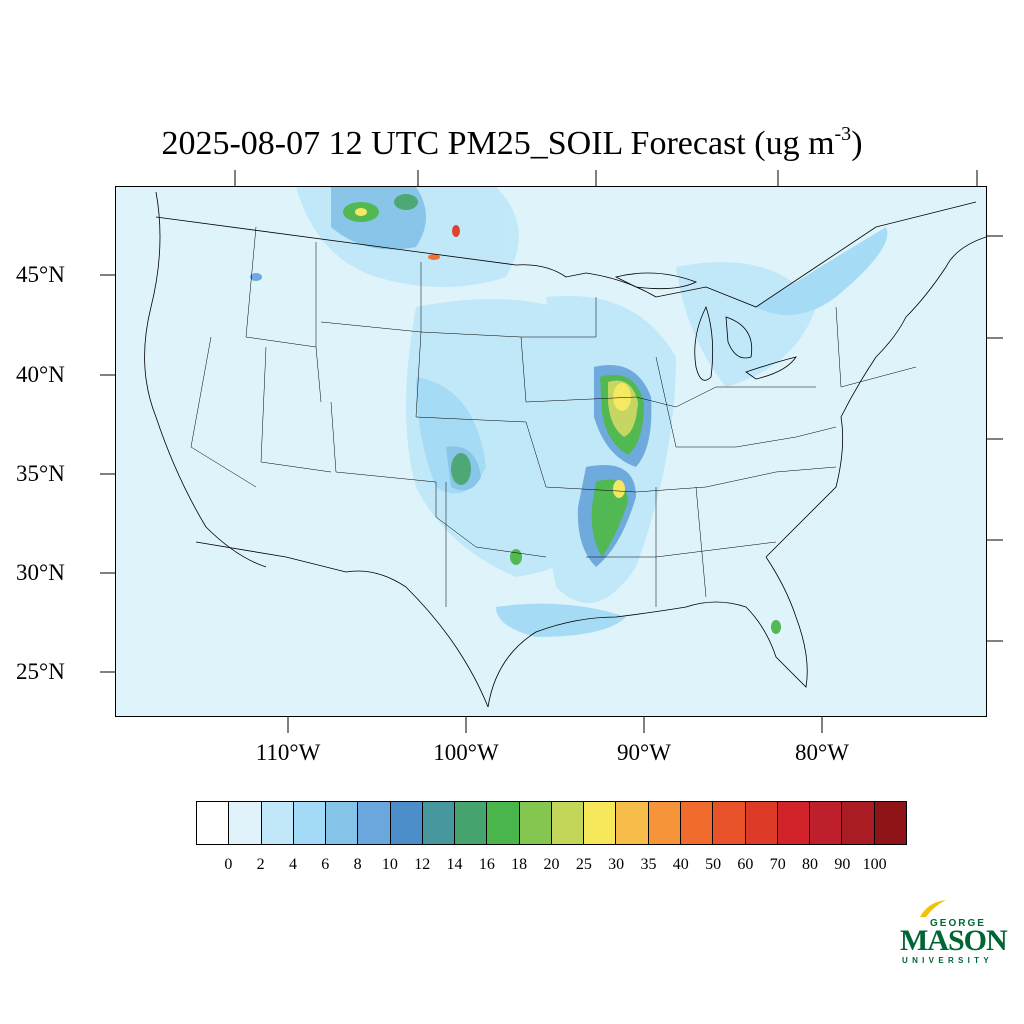 This screenshot has height=1024, width=1024. Describe the element at coordinates (583, 864) in the screenshot. I see `colorbar-label: 25` at that location.